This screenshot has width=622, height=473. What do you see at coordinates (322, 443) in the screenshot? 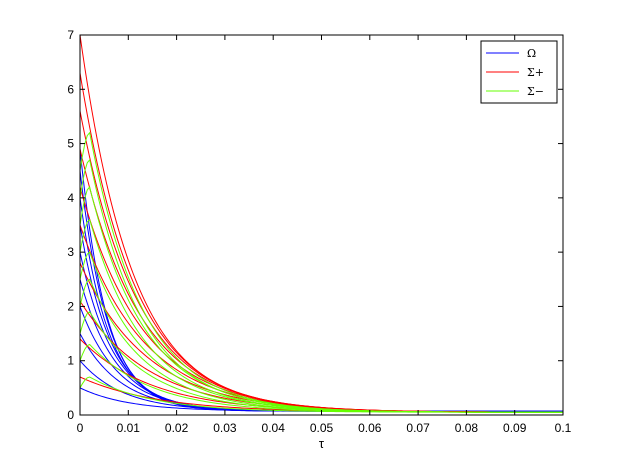
I see `x-axis-label: τ` at bounding box center [322, 443].